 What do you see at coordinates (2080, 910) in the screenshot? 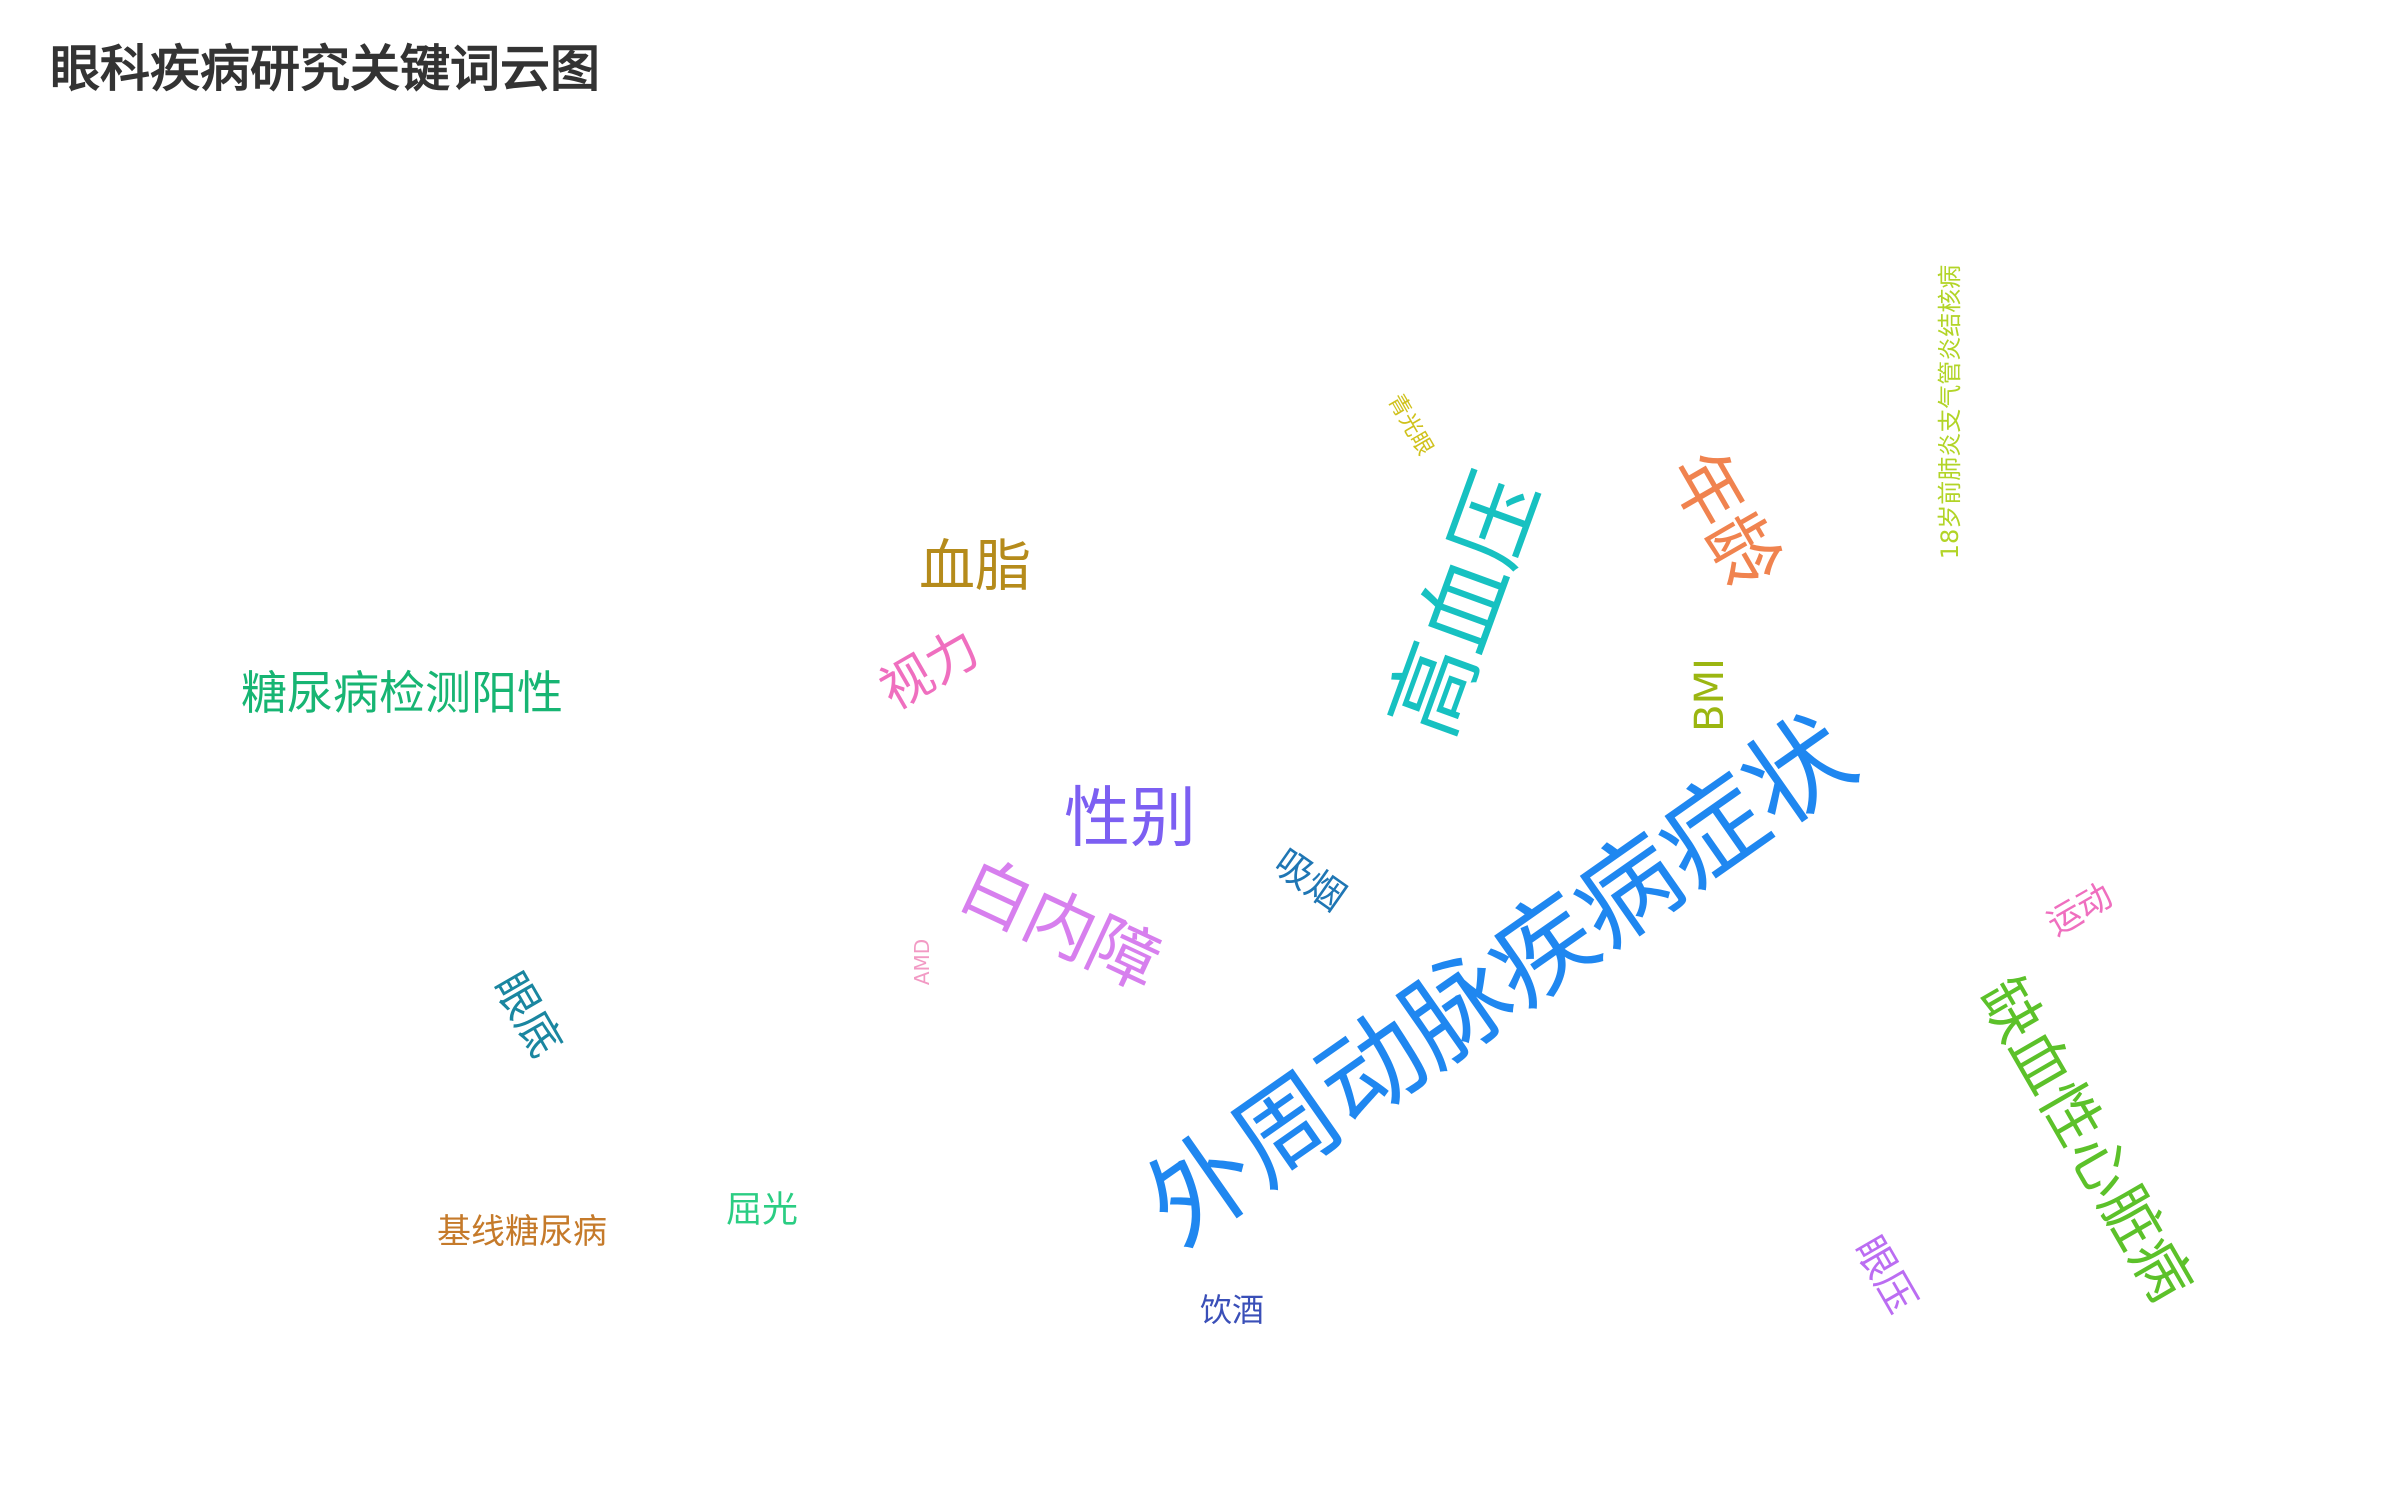
I see `cloud-word: 运动` at bounding box center [2080, 910].